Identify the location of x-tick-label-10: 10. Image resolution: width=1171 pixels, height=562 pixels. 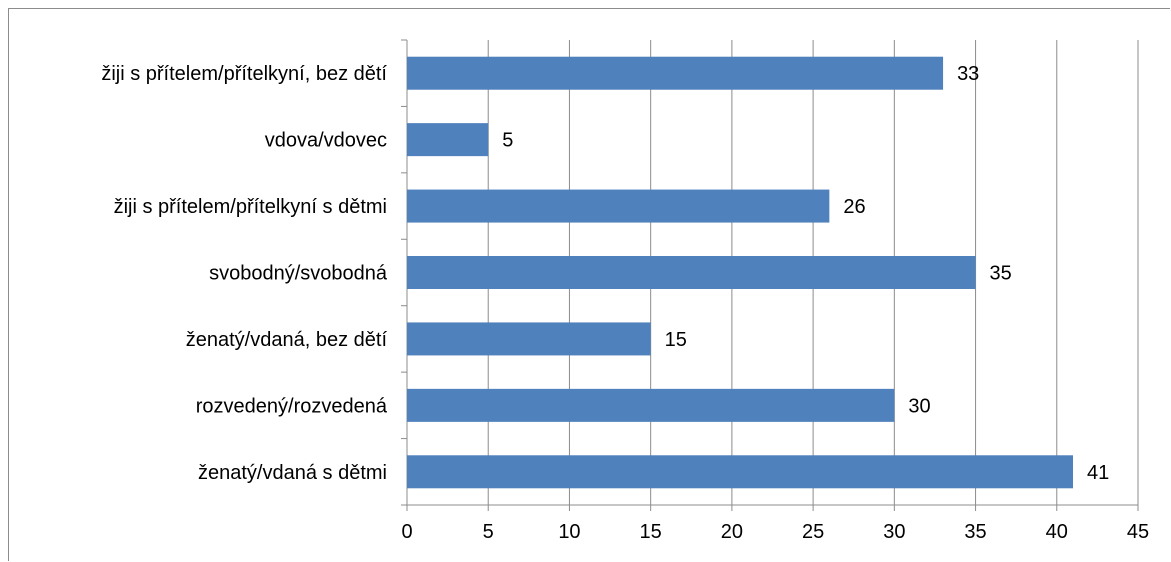
(569, 532).